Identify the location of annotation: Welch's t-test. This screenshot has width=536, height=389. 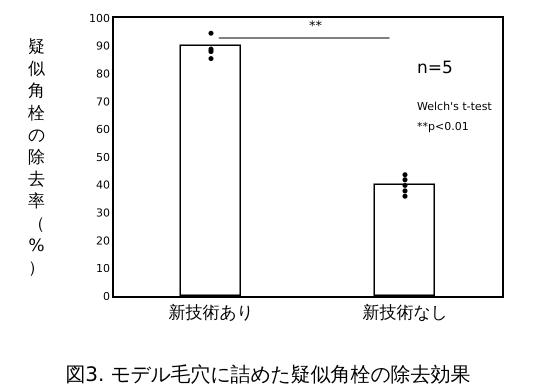
(454, 106).